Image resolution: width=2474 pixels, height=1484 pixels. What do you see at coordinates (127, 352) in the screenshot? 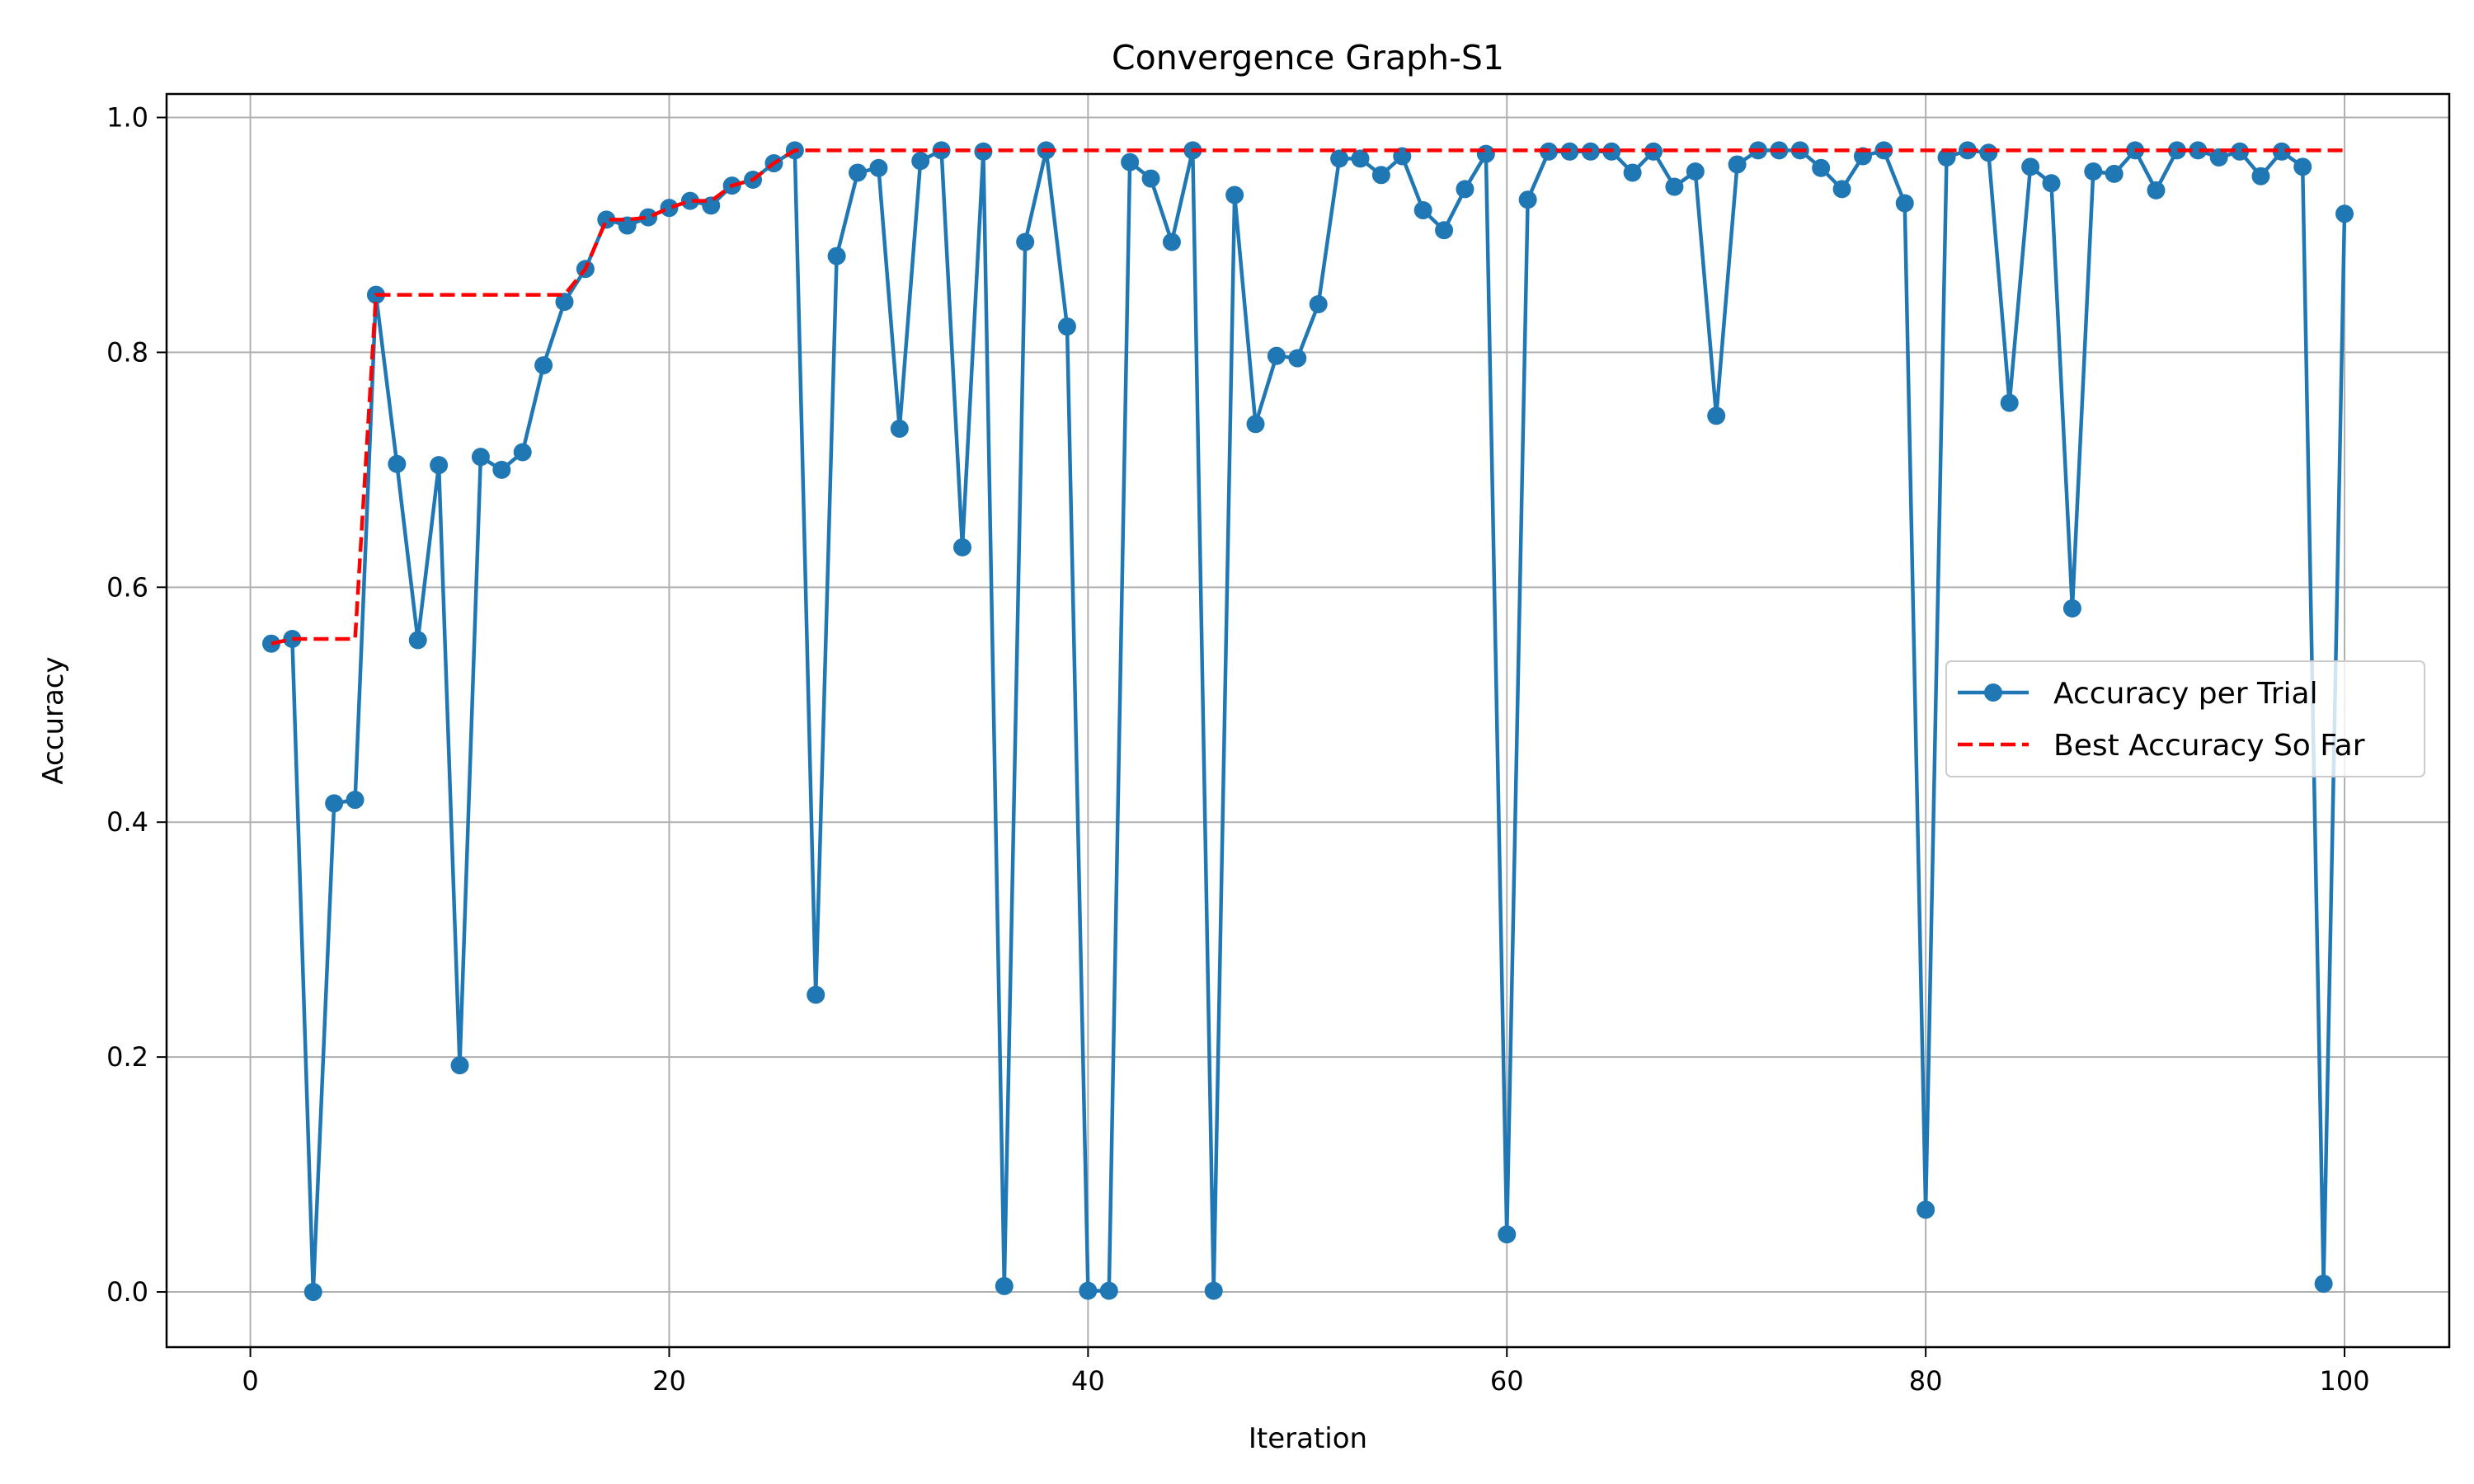
I see `y-tick-label: 0.8` at bounding box center [127, 352].